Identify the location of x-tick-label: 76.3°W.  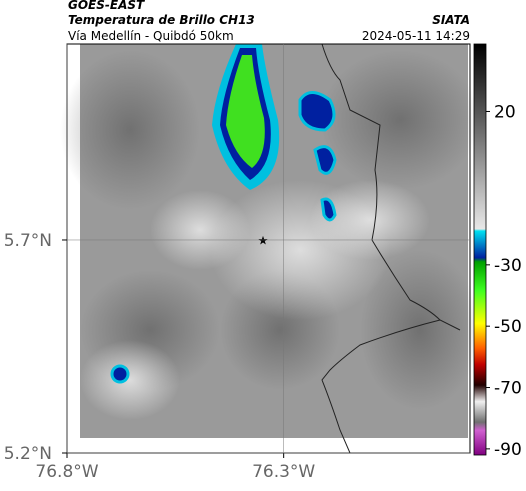
(283, 472).